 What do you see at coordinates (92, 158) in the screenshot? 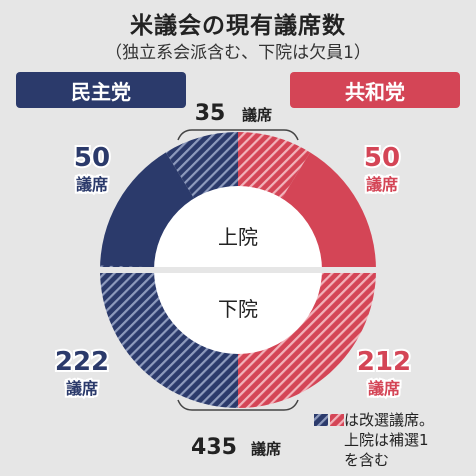
I see `senate-dem-value: 50` at bounding box center [92, 158].